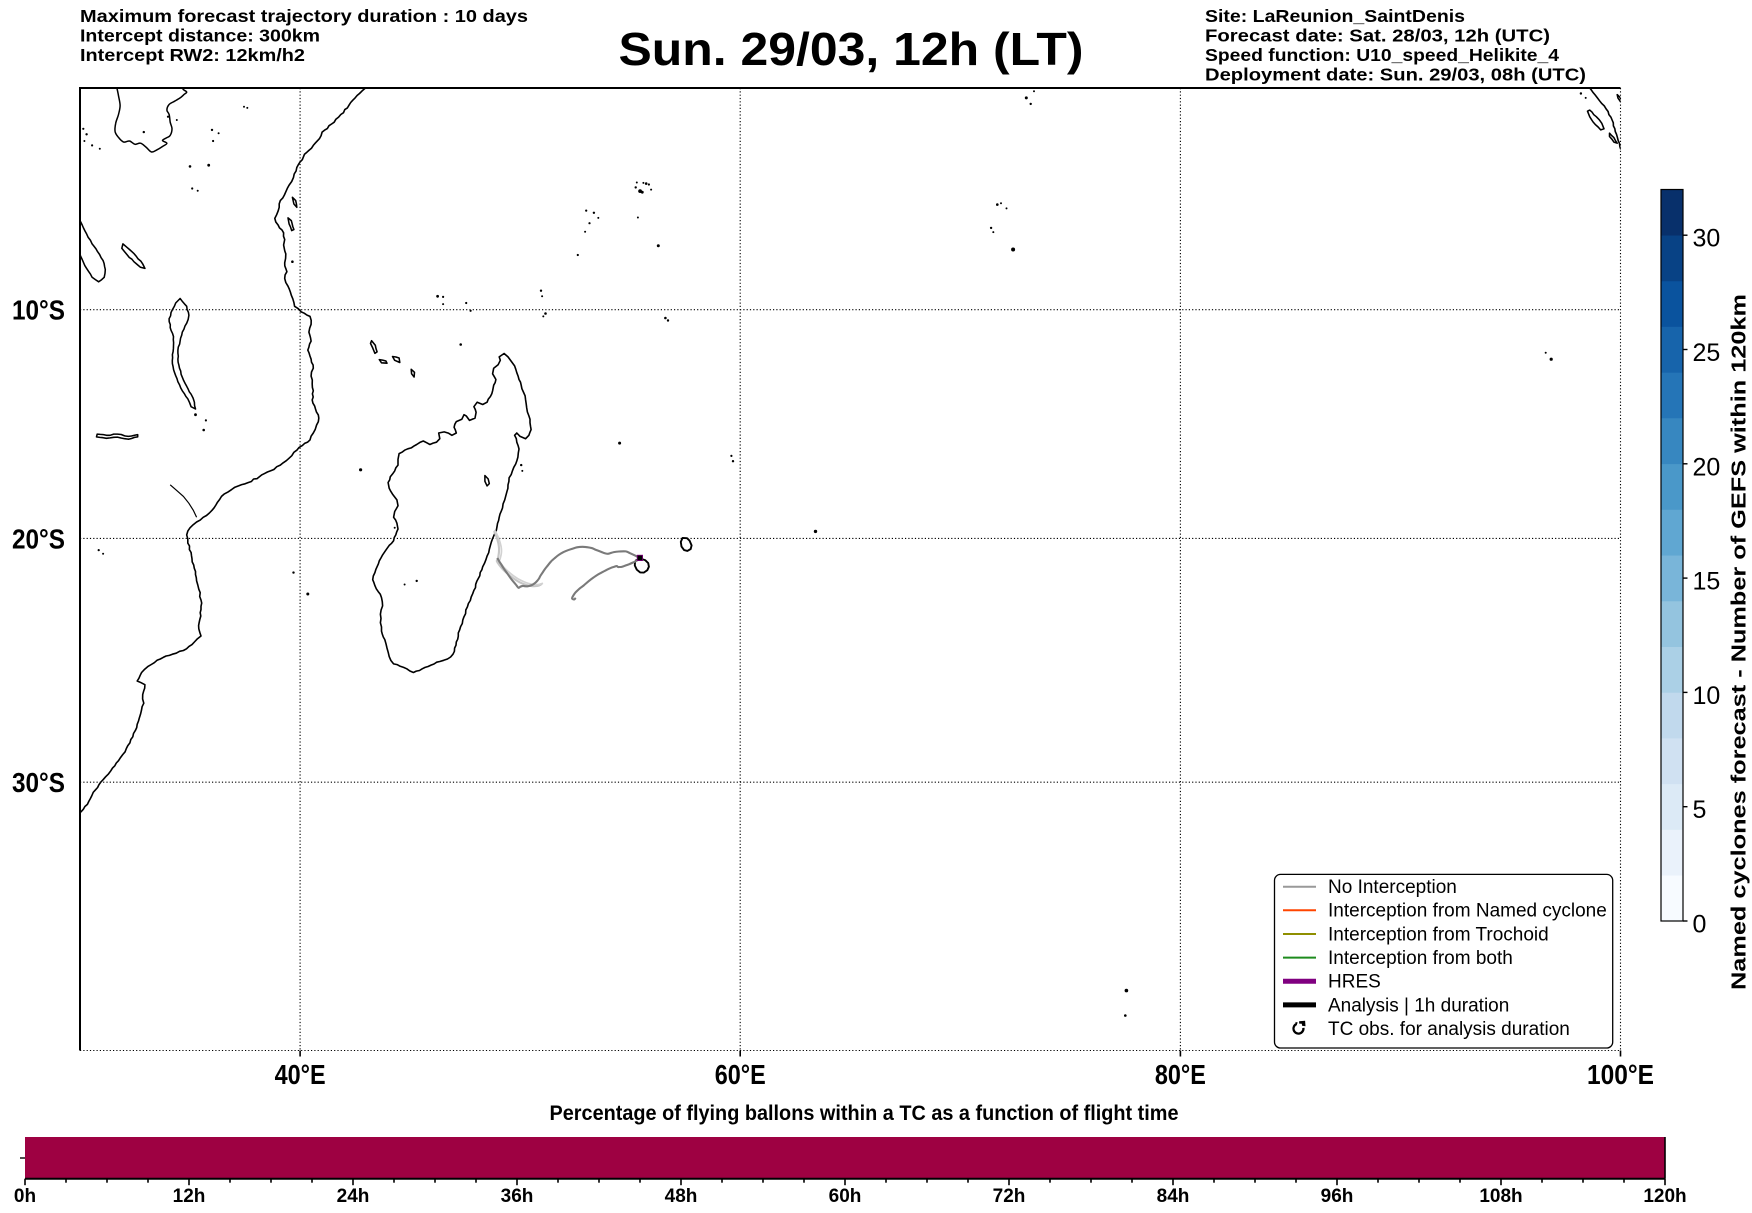 The image size is (1752, 1213). What do you see at coordinates (1420, 958) in the screenshot?
I see `svg-text: Interception from both` at bounding box center [1420, 958].